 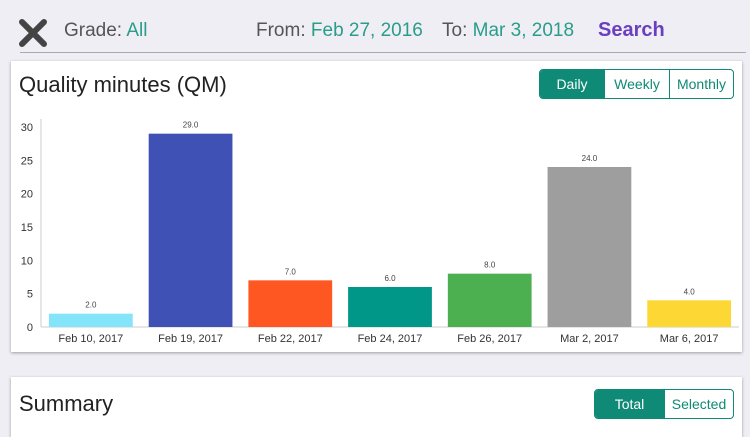 What do you see at coordinates (106, 30) in the screenshot?
I see `grade-filter: Grade: All` at bounding box center [106, 30].